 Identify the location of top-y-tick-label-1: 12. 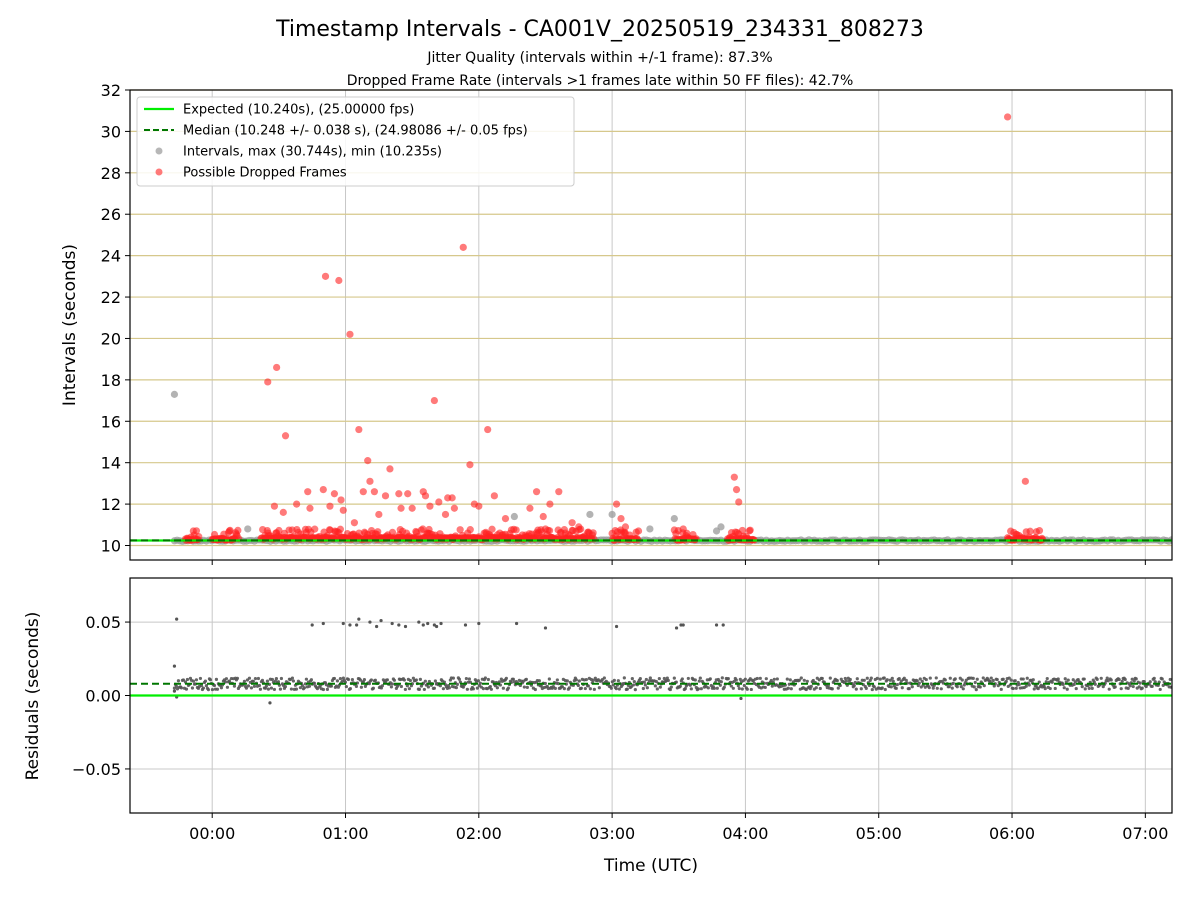
(111, 504).